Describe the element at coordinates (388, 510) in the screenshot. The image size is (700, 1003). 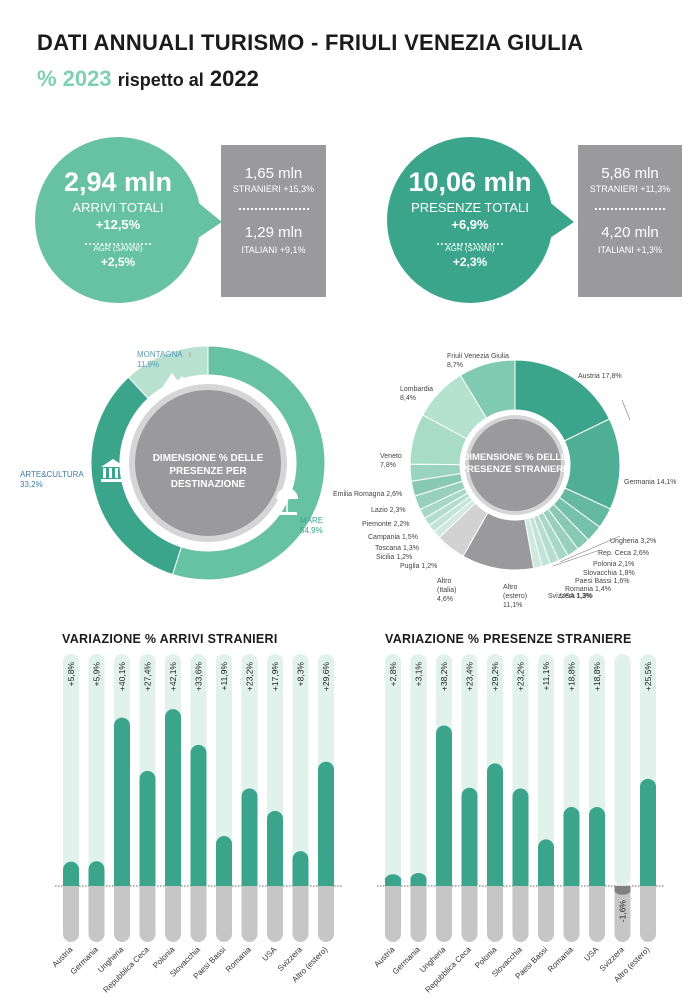
I see `donut-straniere-label-17: Lazio 2,3%` at that location.